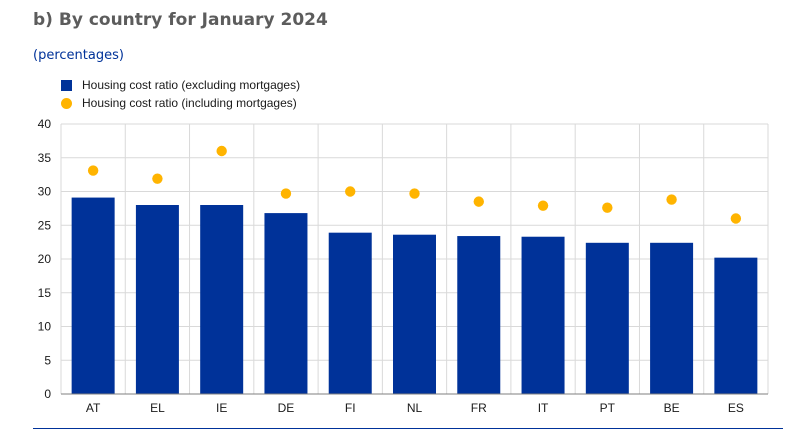 This screenshot has height=432, width=798. What do you see at coordinates (414, 314) in the screenshot?
I see `bar-nl` at bounding box center [414, 314].